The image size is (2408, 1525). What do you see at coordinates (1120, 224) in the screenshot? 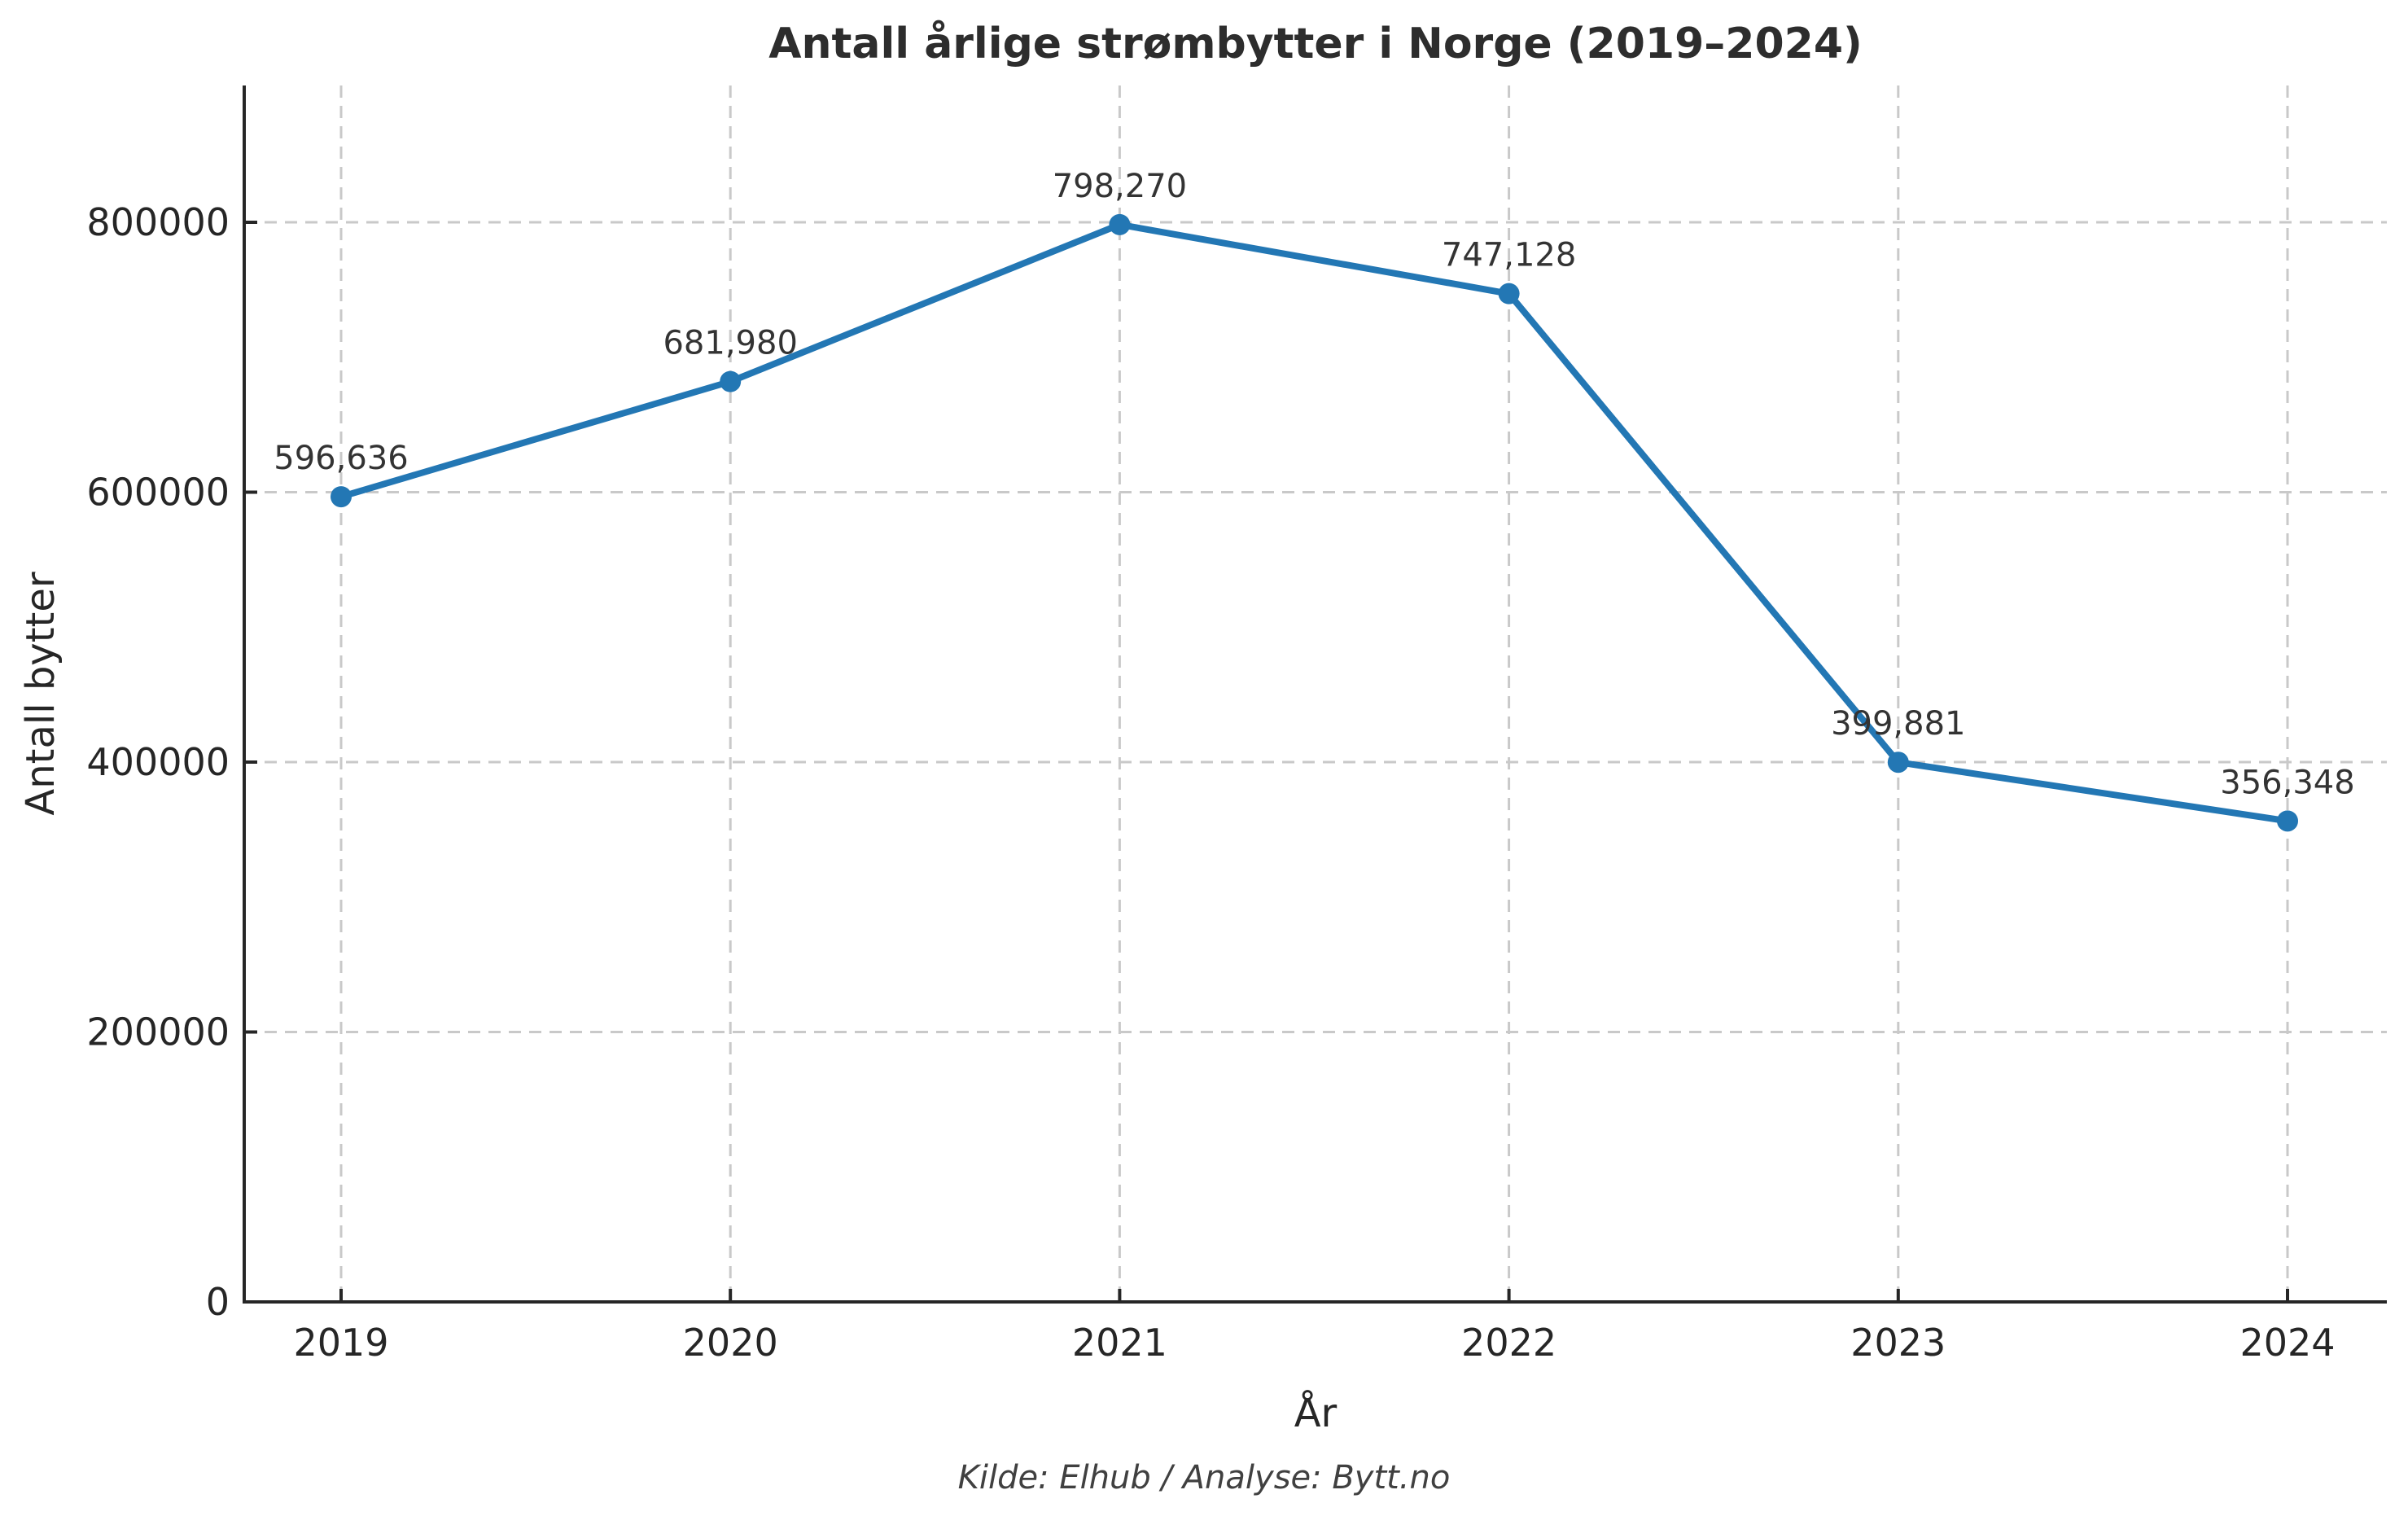
I see `data-point-2021` at bounding box center [1120, 224].